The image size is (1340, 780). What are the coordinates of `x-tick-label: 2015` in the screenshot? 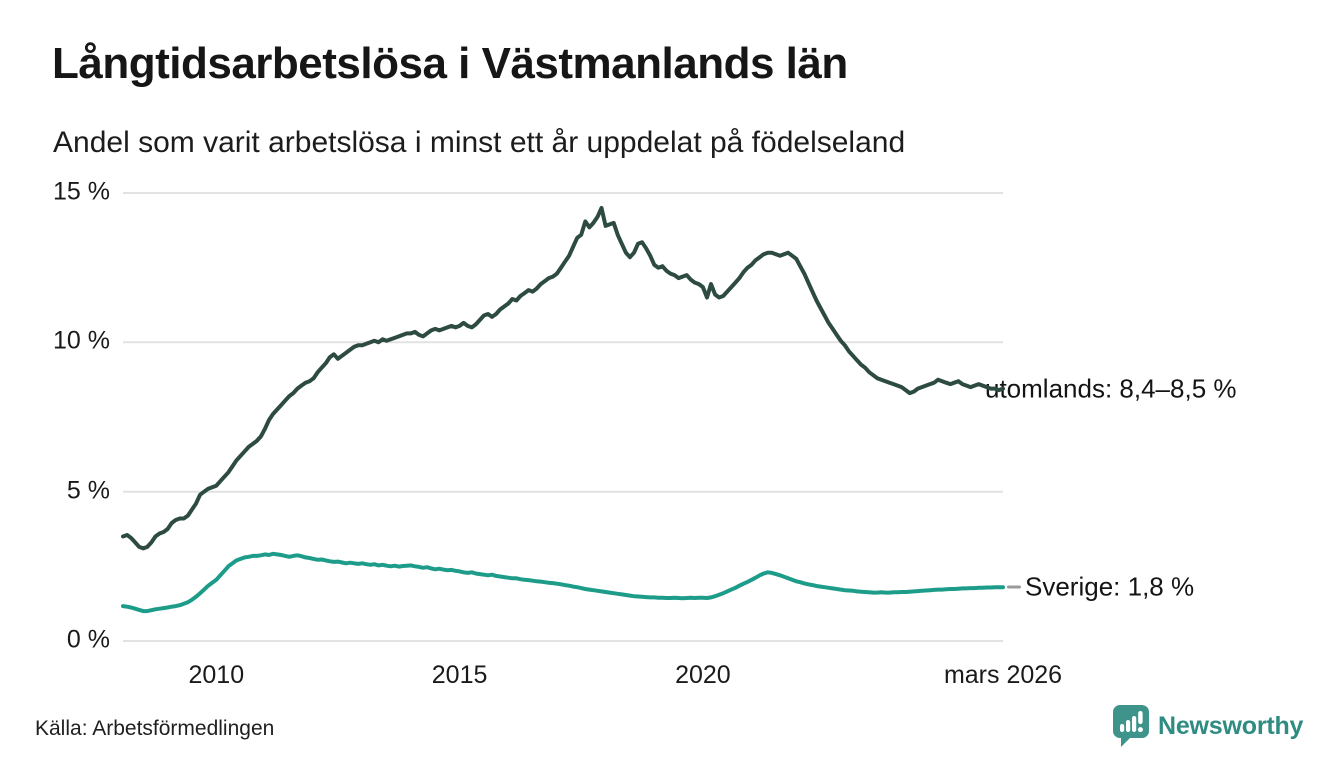 It's located at (459, 675).